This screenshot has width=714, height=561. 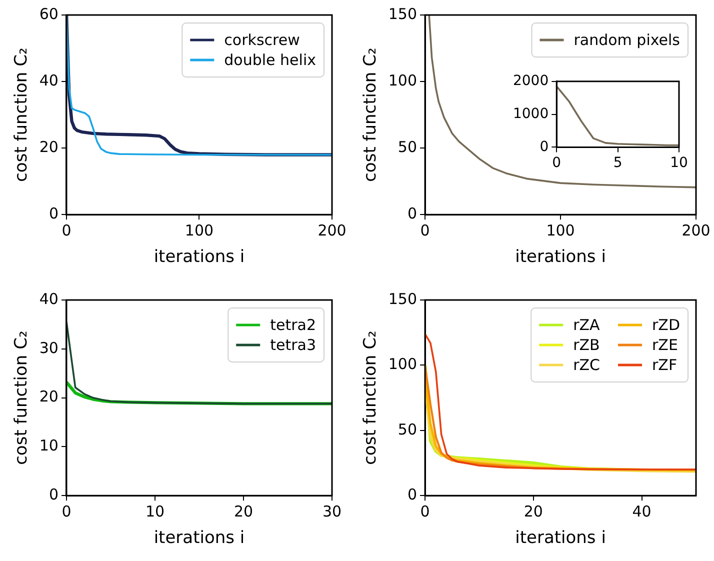 What do you see at coordinates (665, 345) in the screenshot?
I see `legend-label: rZE` at bounding box center [665, 345].